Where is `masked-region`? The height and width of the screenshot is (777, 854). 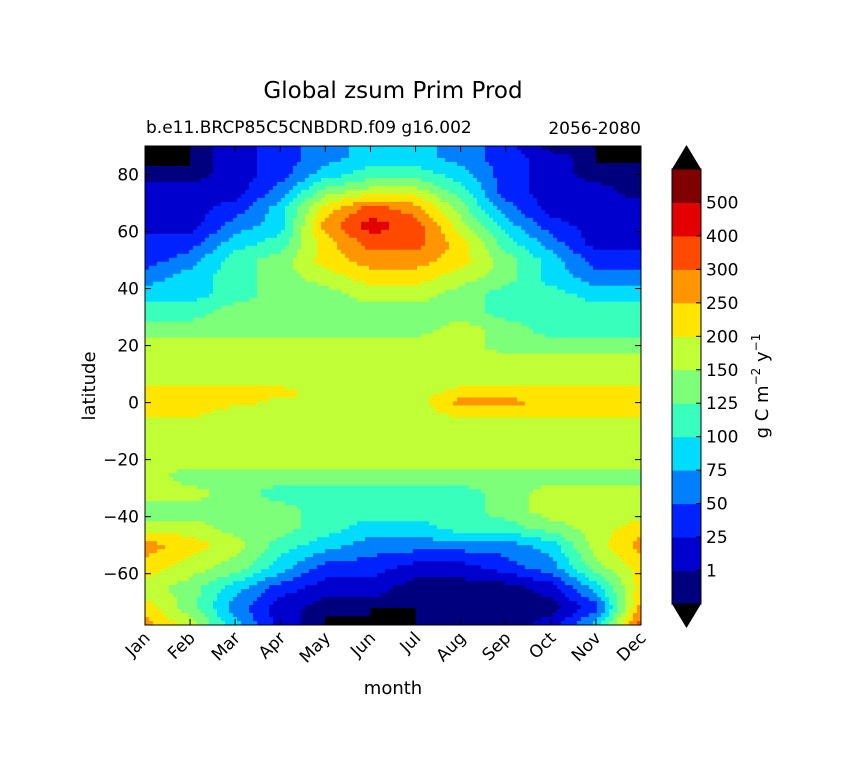
masked-region is located at coordinates (168, 156).